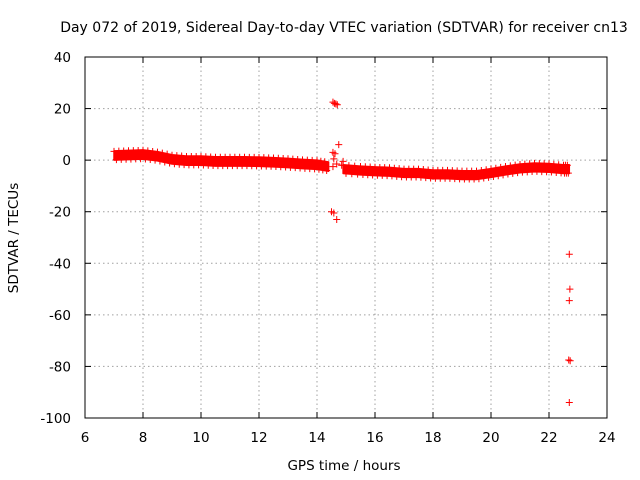 The width and height of the screenshot is (640, 480). Describe the element at coordinates (60, 213) in the screenshot. I see `y-tick-label: -20` at that location.